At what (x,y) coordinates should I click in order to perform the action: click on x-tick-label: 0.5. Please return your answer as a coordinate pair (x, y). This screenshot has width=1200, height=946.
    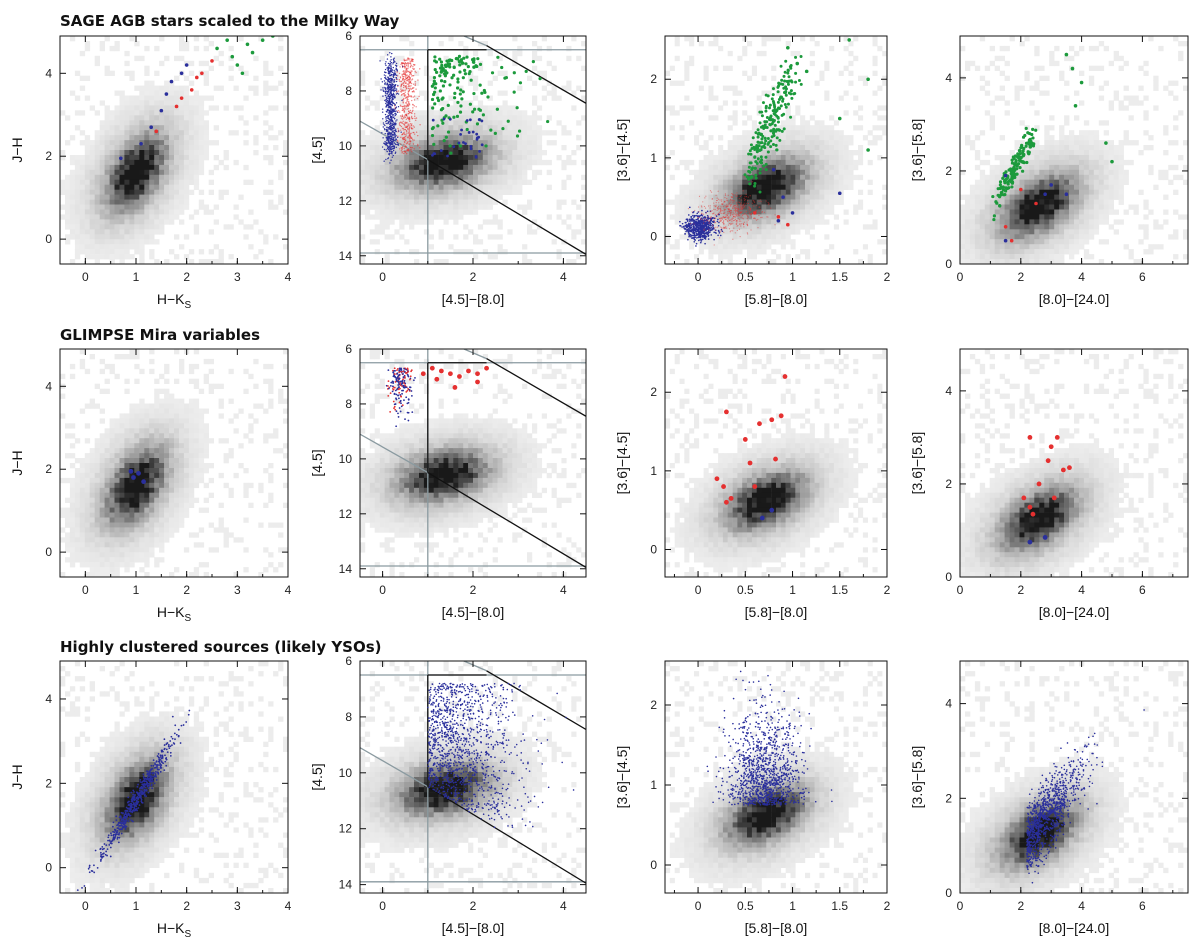
    Looking at the image, I should click on (745, 590).